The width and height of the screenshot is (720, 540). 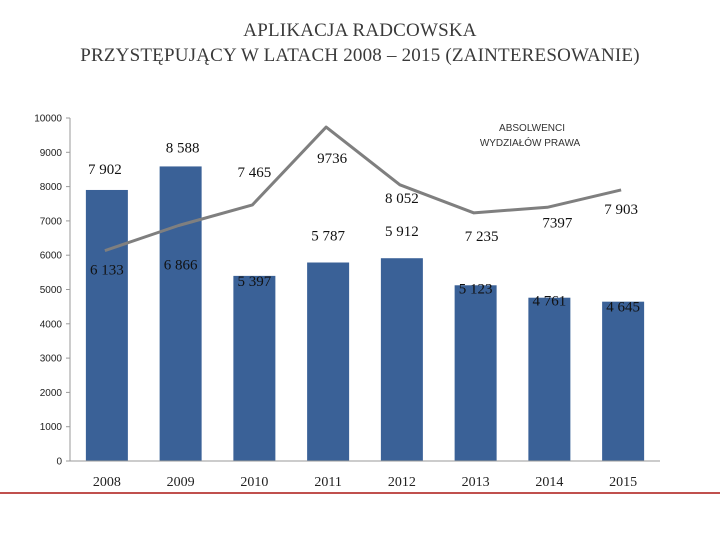 I want to click on bar-2010, so click(x=254, y=368).